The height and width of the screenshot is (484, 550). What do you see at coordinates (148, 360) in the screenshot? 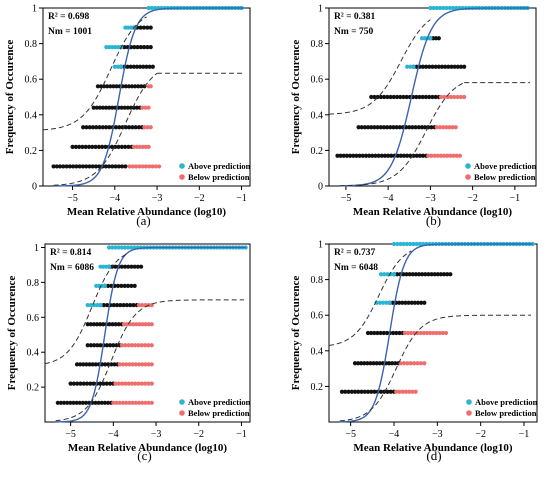
I see `lower-confidence-line` at bounding box center [148, 360].